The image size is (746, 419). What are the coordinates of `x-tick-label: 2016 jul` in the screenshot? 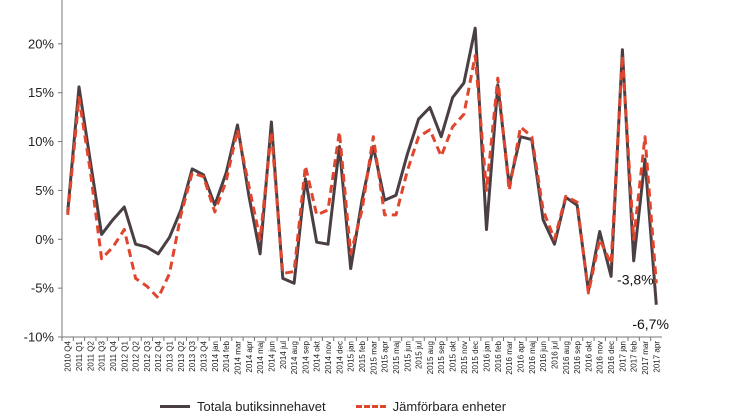 It's located at (554, 355).